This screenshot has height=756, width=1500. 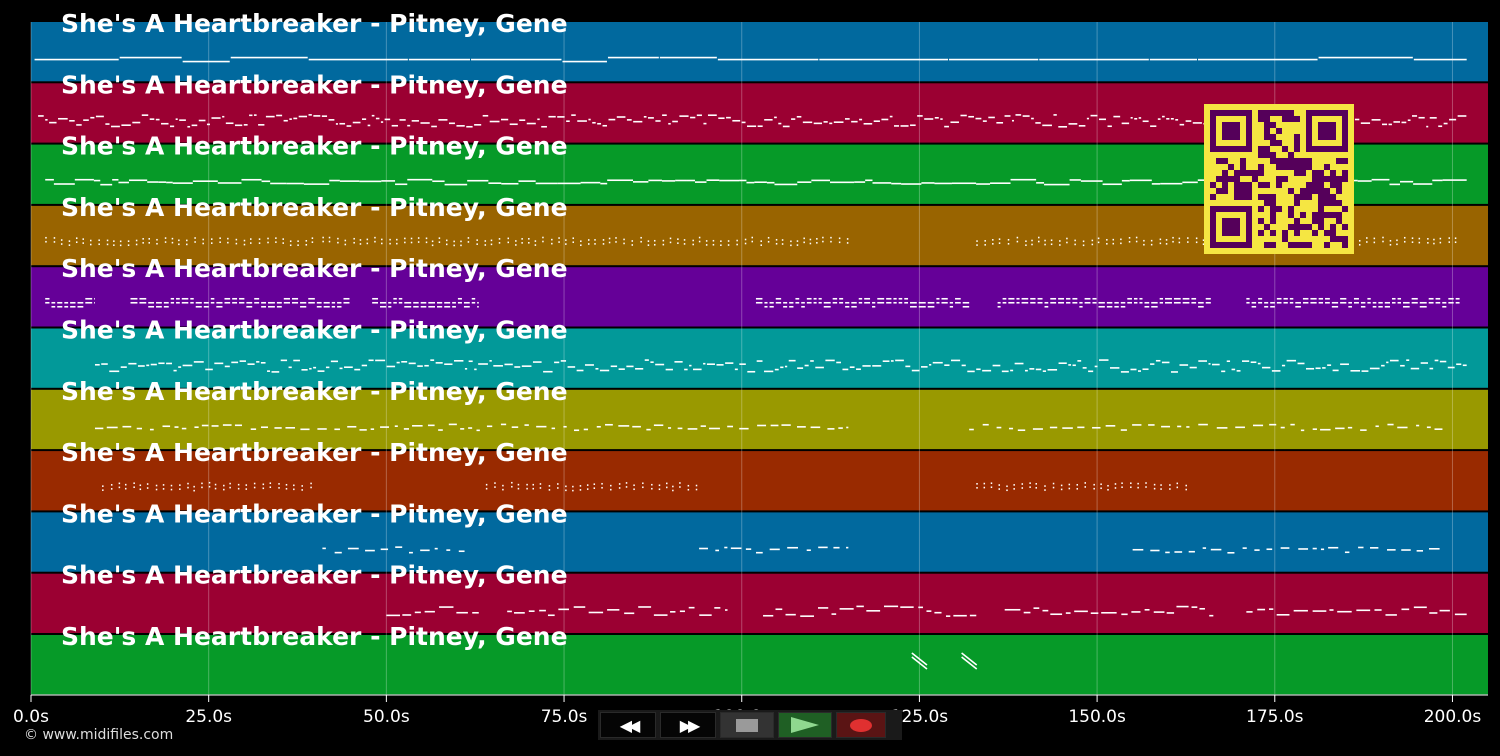 What do you see at coordinates (805, 725) in the screenshot?
I see `play-button` at bounding box center [805, 725].